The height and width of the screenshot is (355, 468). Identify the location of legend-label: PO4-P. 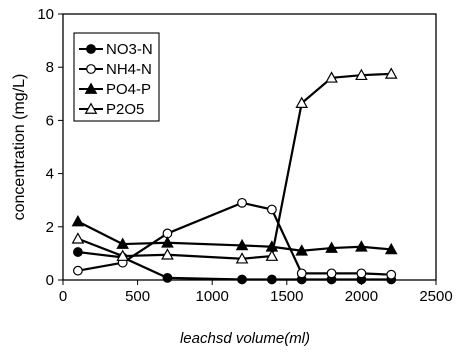
(128, 89).